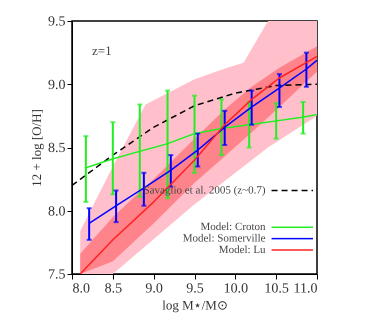 The image size is (374, 320). I want to click on y-tick-label: 9.0, so click(57, 85).